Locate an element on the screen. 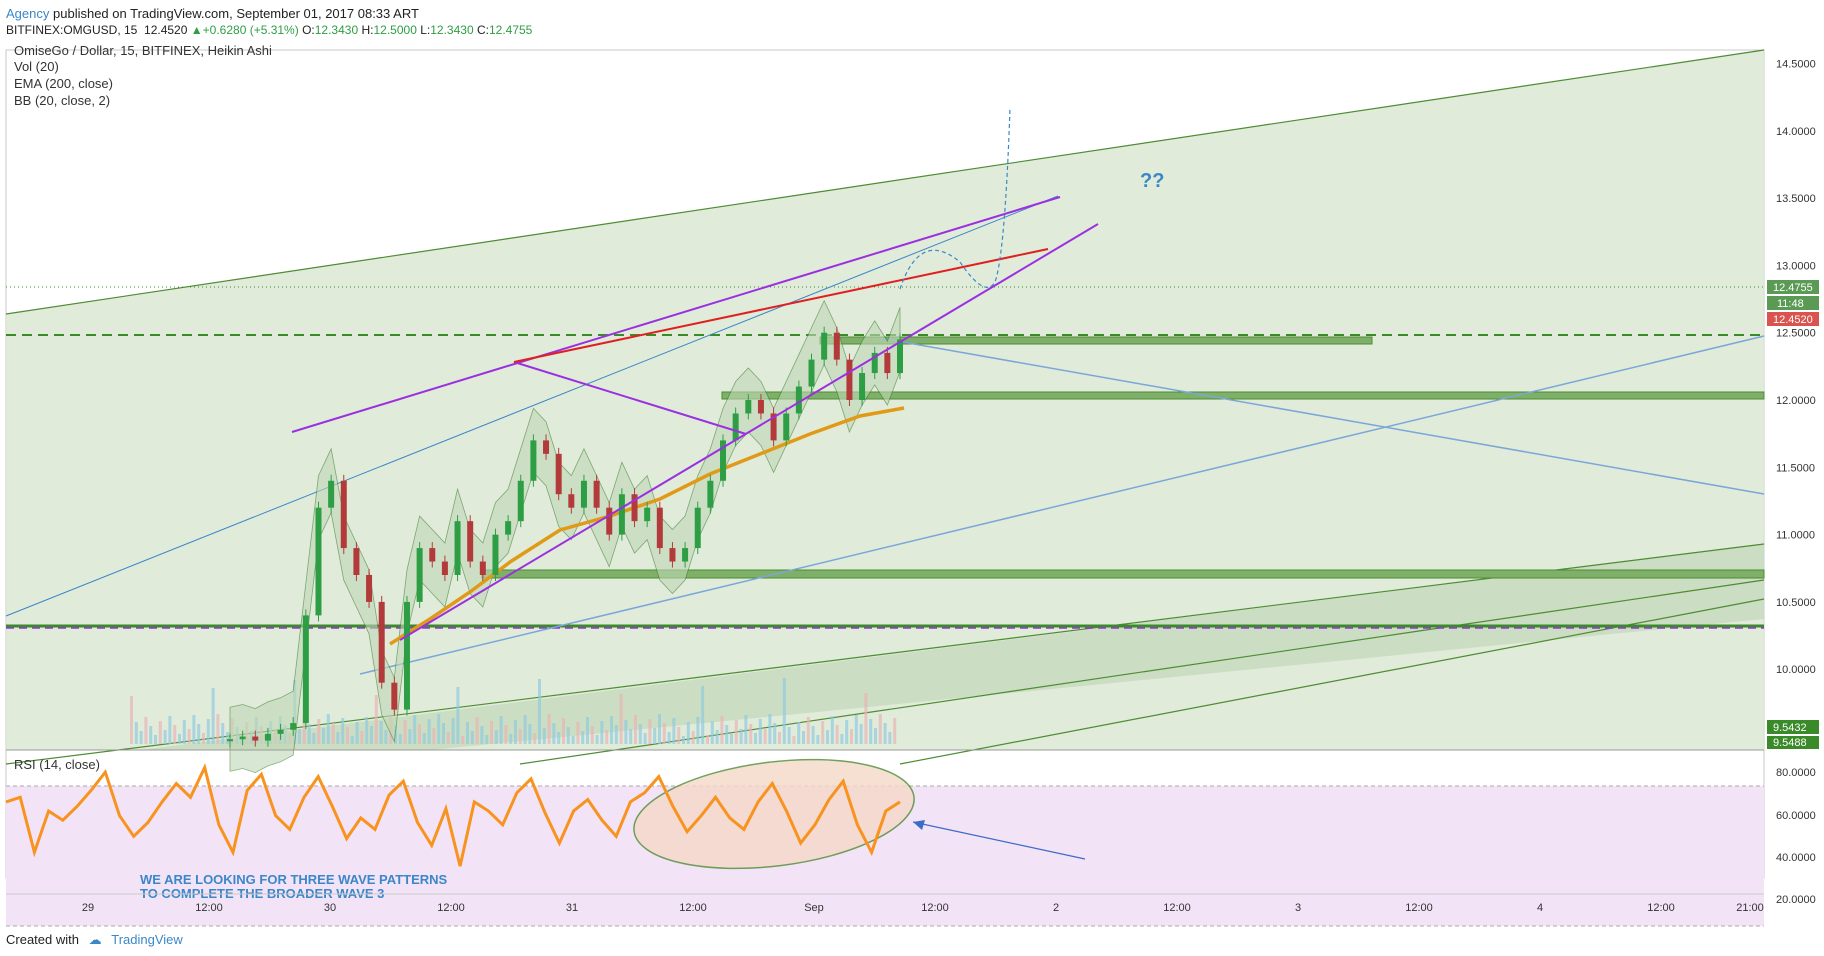 The image size is (1824, 956). open-label: O: is located at coordinates (308, 30).